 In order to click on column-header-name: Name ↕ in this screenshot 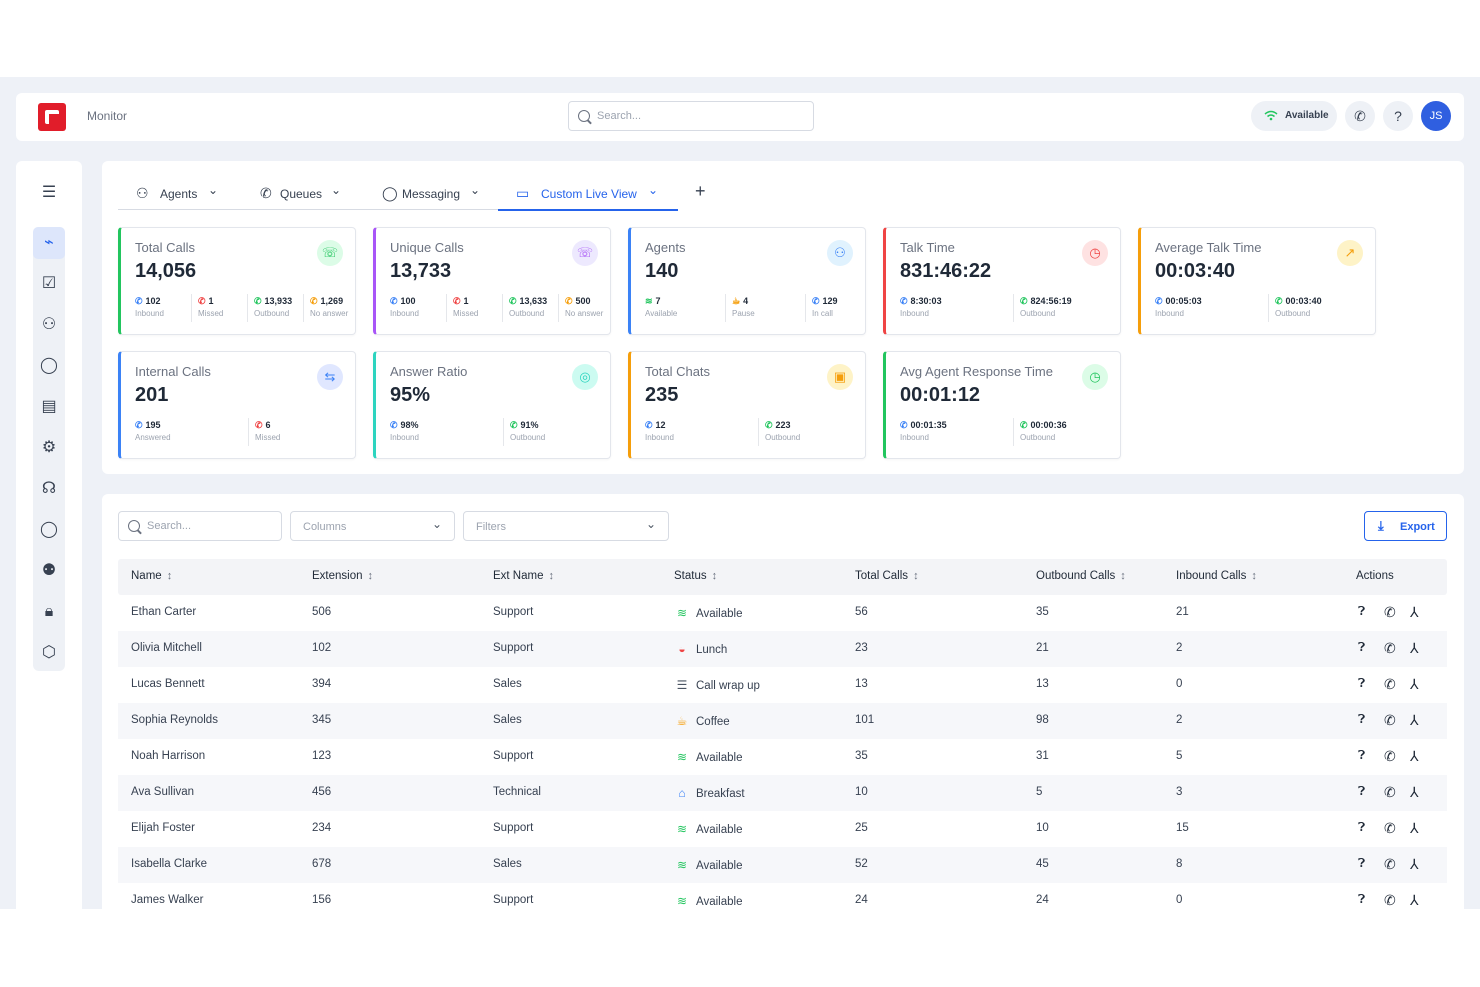, I will do `click(151, 576)`.